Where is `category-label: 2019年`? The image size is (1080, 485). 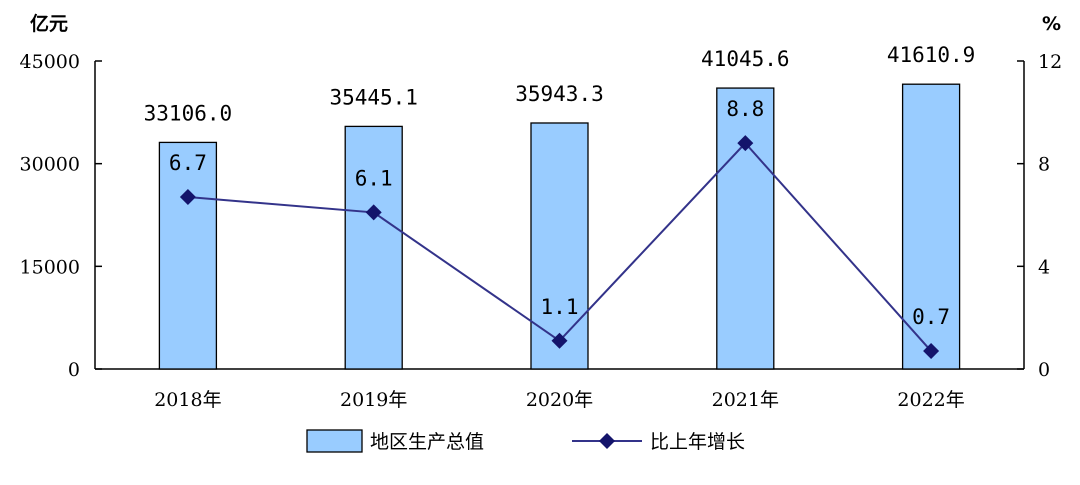 category-label: 2019年 is located at coordinates (373, 400).